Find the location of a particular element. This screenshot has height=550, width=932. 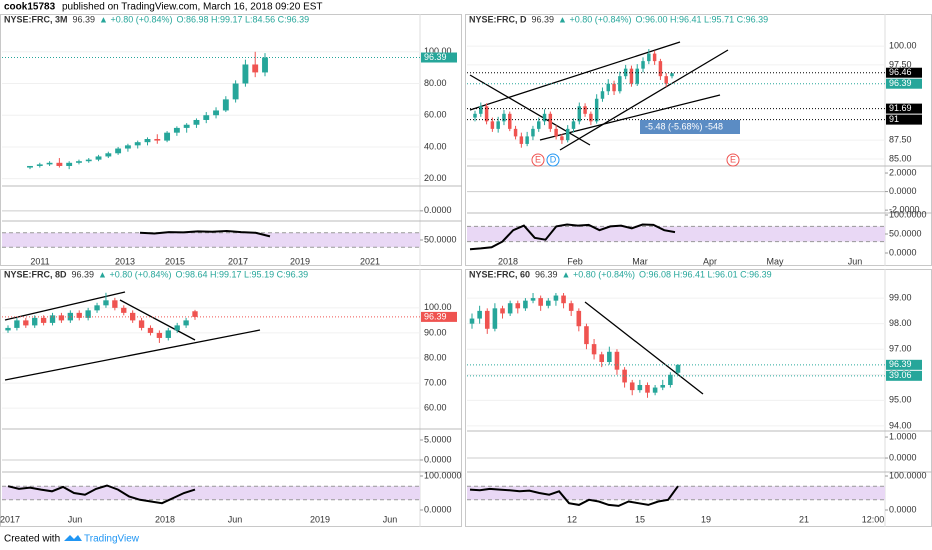

pane-title: NYSE:FRC, 60 is located at coordinates (499, 274).